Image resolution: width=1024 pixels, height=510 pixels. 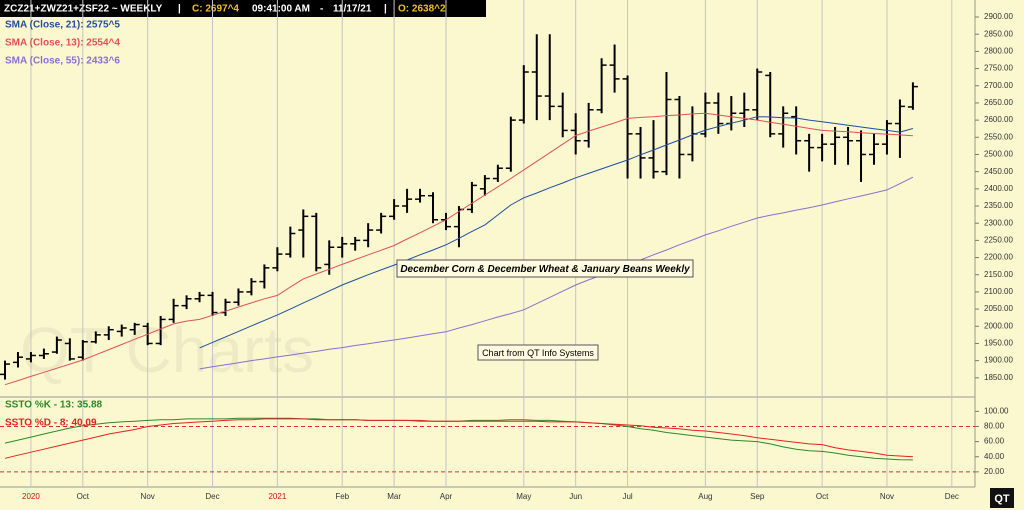 I want to click on y-tick-label: 2650.00, so click(x=998, y=102).